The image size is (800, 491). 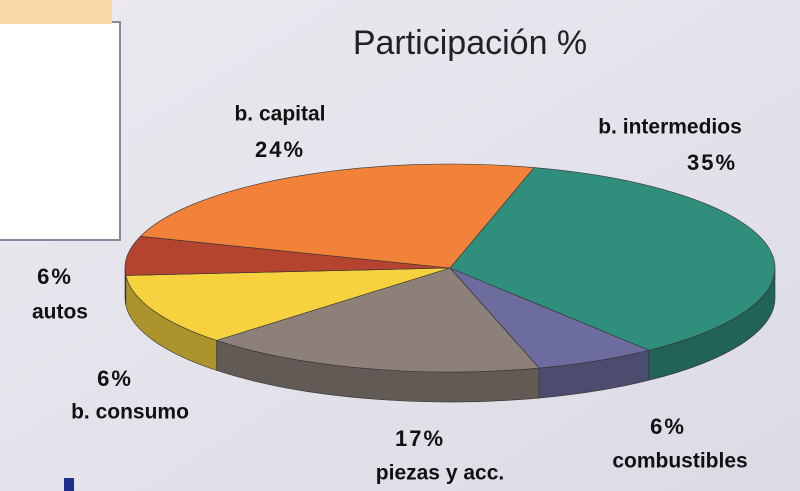 What do you see at coordinates (130, 412) in the screenshot?
I see `slice-label: b. consumo` at bounding box center [130, 412].